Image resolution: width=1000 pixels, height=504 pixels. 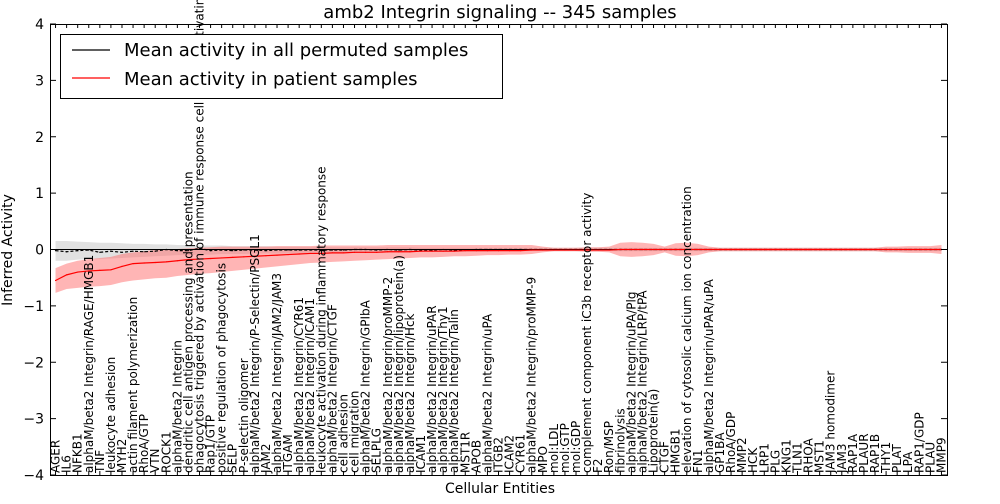 What do you see at coordinates (366, 386) in the screenshot?
I see `category-label: alphaM/beta2 Integrin/GPIbA` at bounding box center [366, 386].